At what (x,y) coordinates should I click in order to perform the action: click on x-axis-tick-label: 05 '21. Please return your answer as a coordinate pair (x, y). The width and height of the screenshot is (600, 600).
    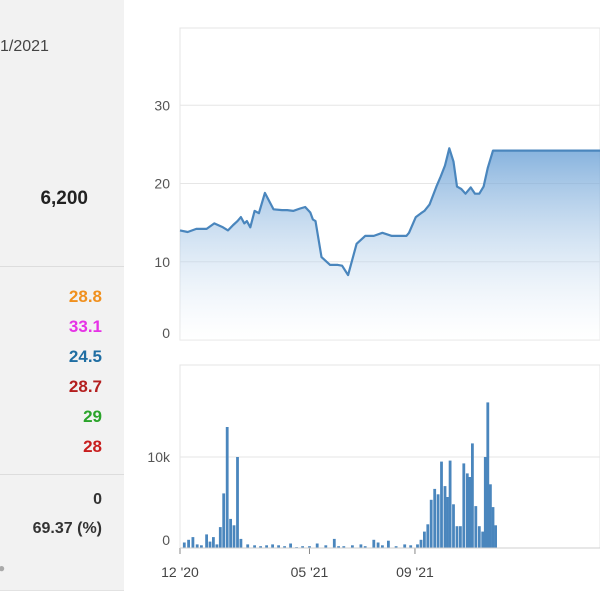
    Looking at the image, I should click on (310, 572).